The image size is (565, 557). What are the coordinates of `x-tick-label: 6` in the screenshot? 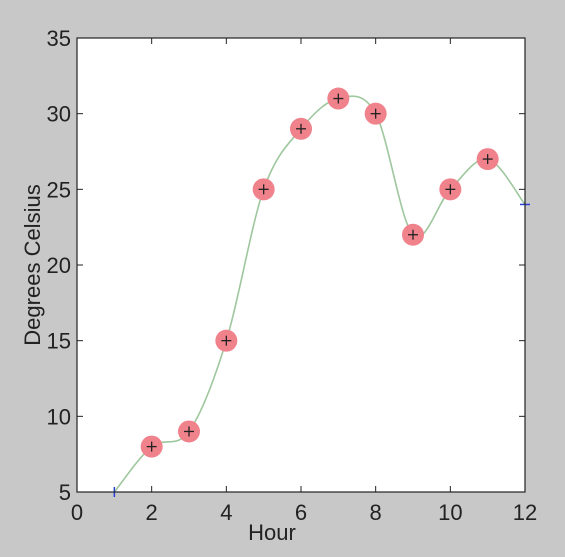 It's located at (301, 512).